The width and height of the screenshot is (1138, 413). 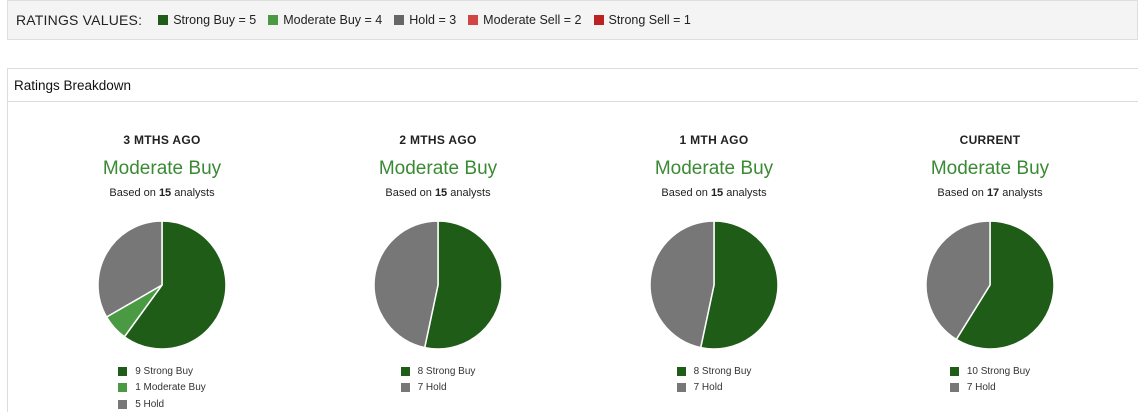 I want to click on pie-legend: 10 Strong Buy 7 Hold, so click(x=990, y=379).